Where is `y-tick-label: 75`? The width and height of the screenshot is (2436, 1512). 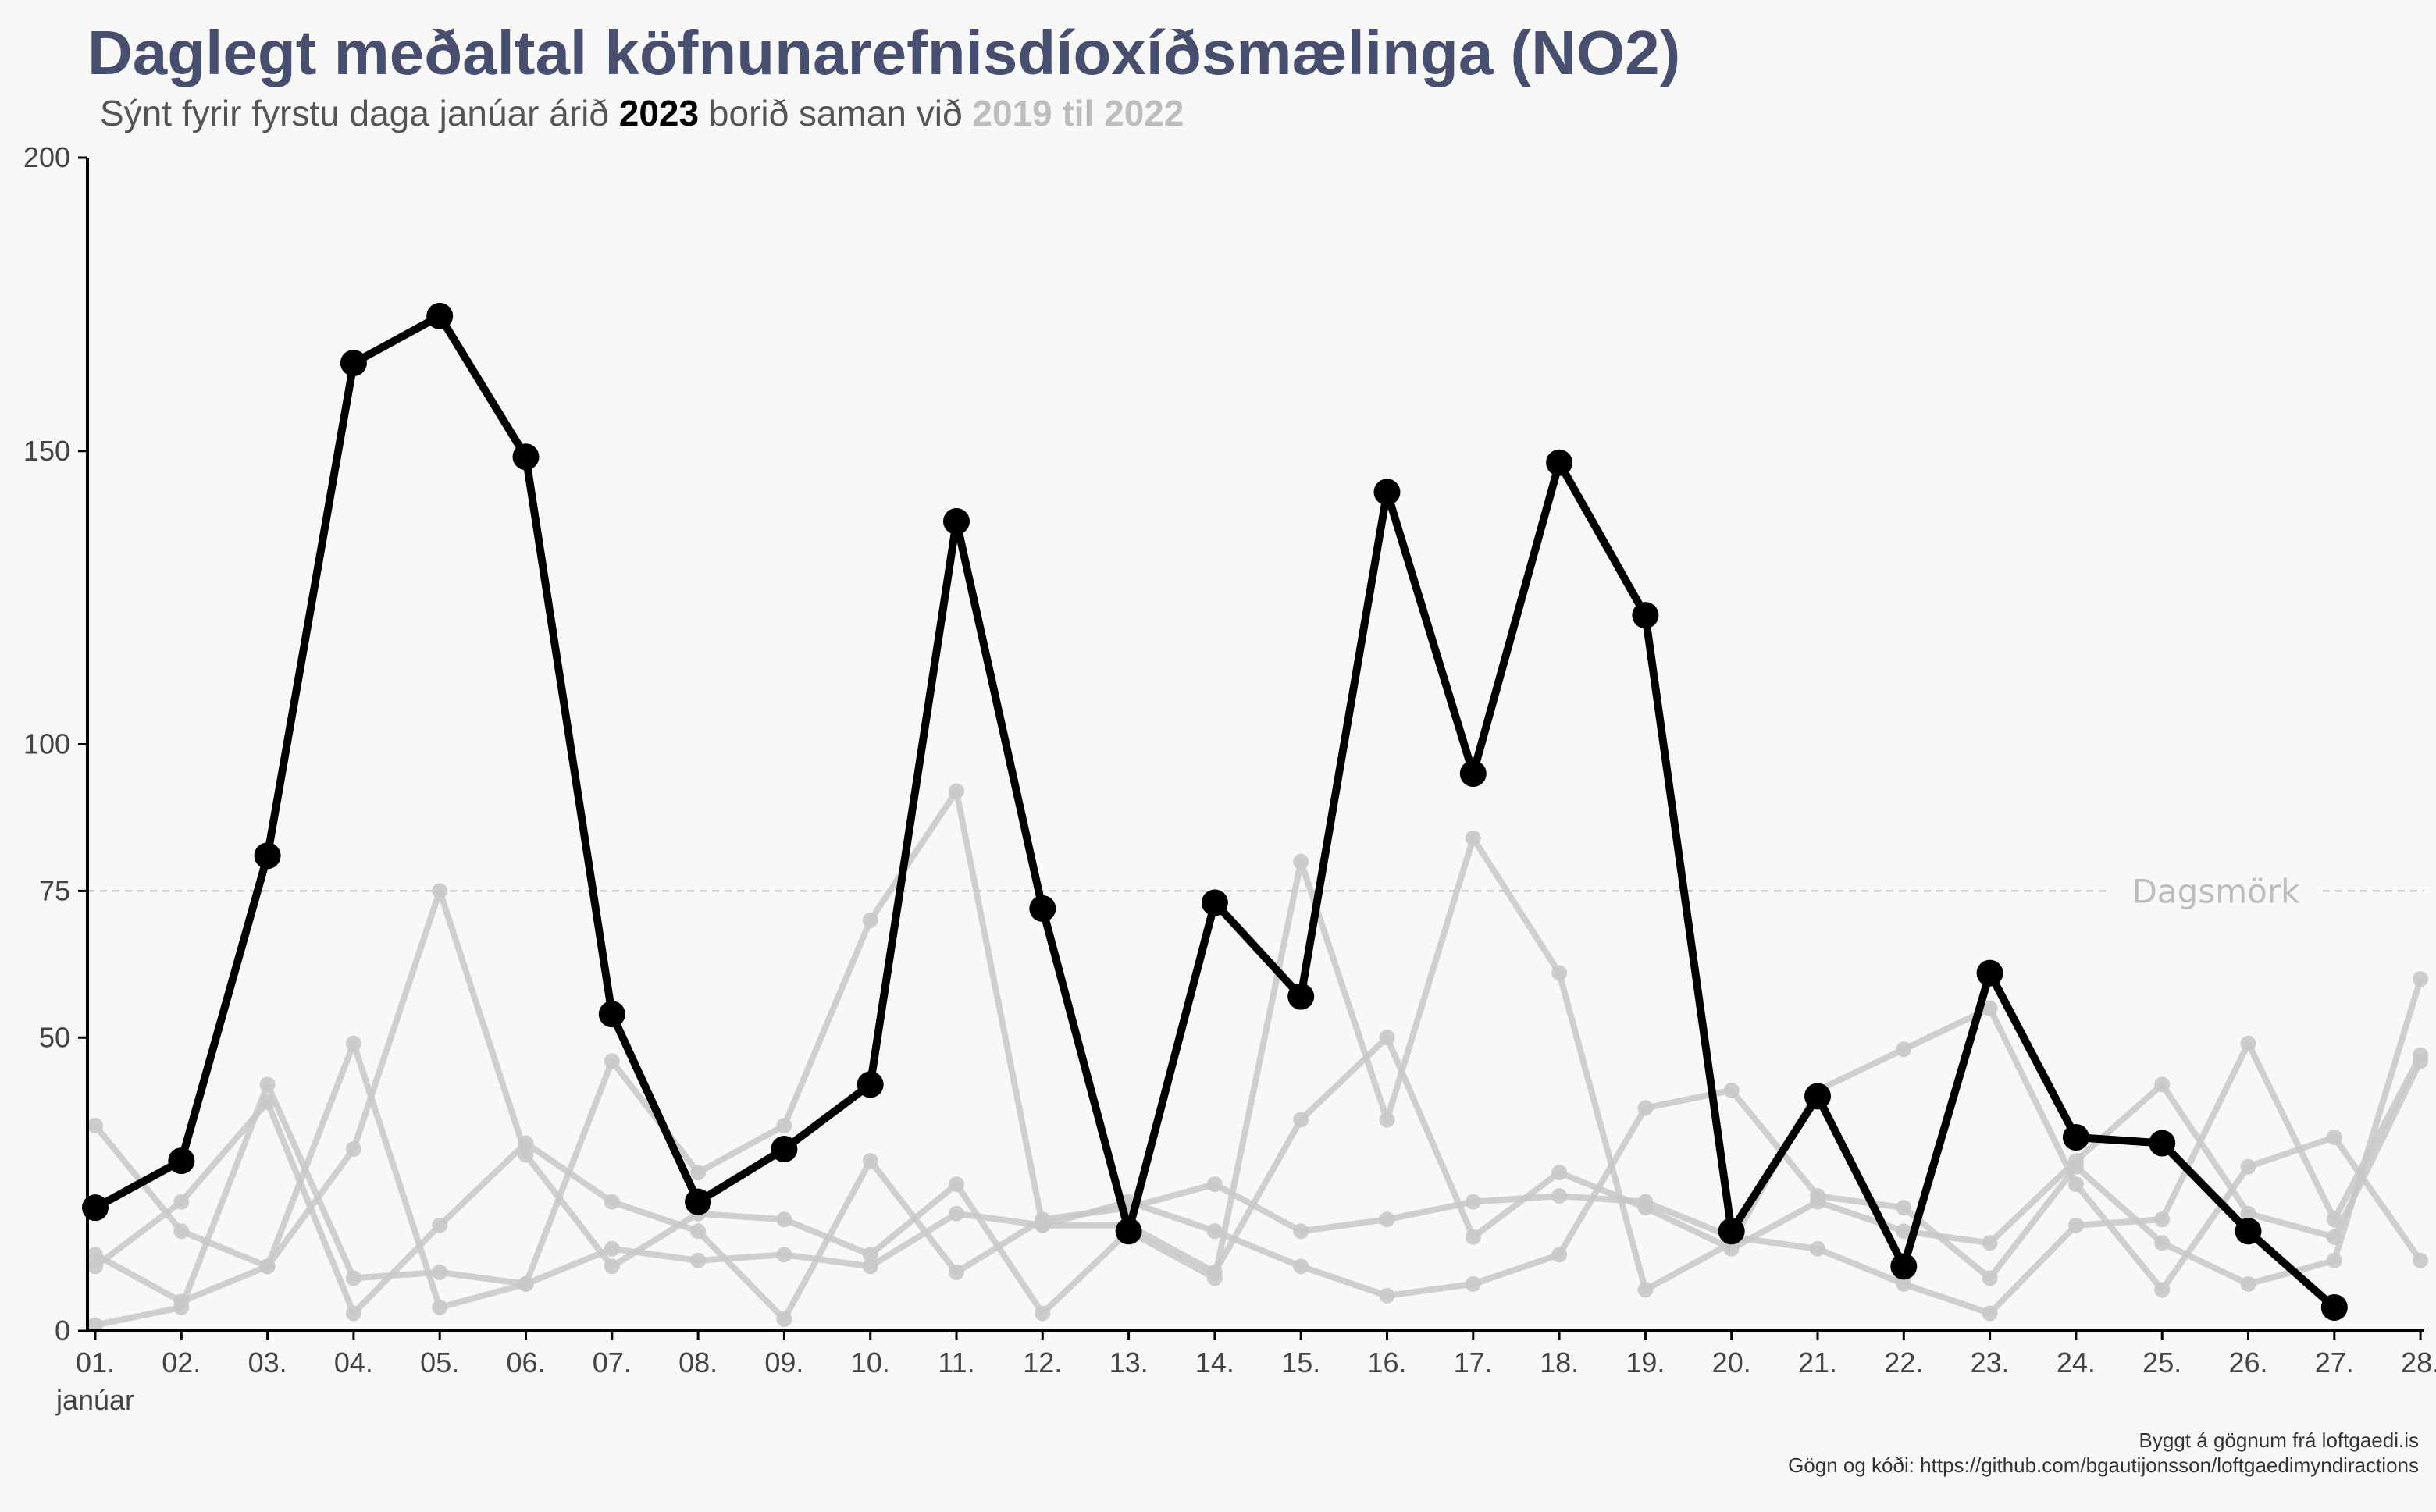
y-tick-label: 75 is located at coordinates (54, 890).